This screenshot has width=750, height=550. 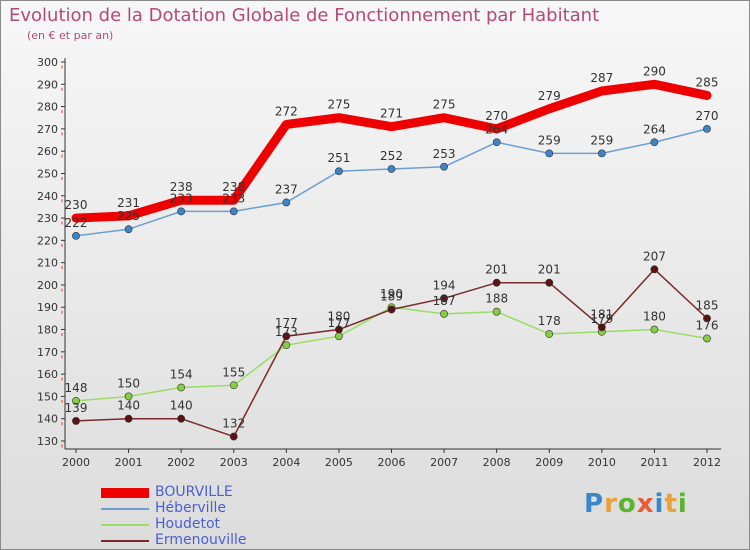 I want to click on y-tick-label: 300, so click(x=47, y=62).